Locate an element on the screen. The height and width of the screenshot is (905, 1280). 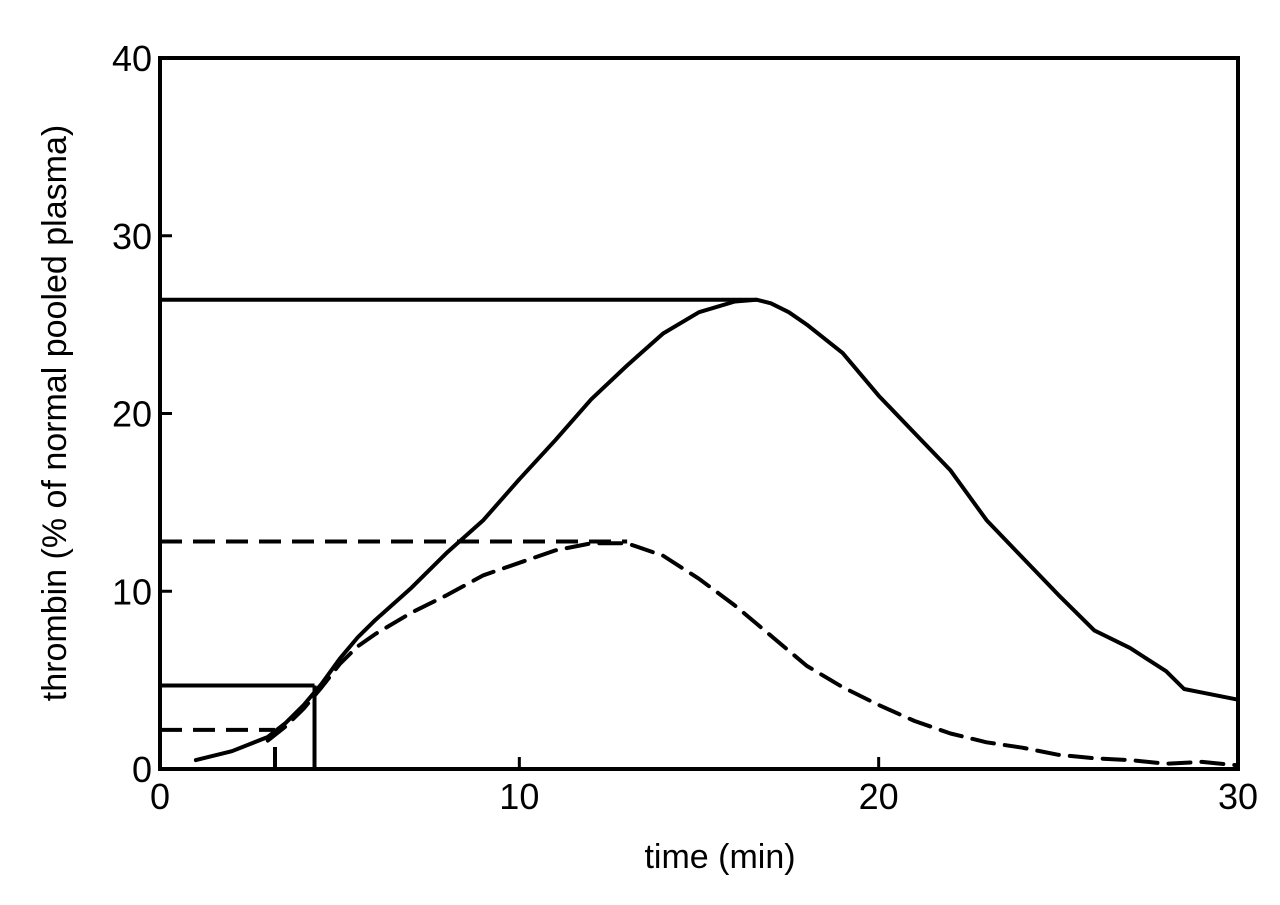
y-tick-label: 0 is located at coordinates (142, 769).